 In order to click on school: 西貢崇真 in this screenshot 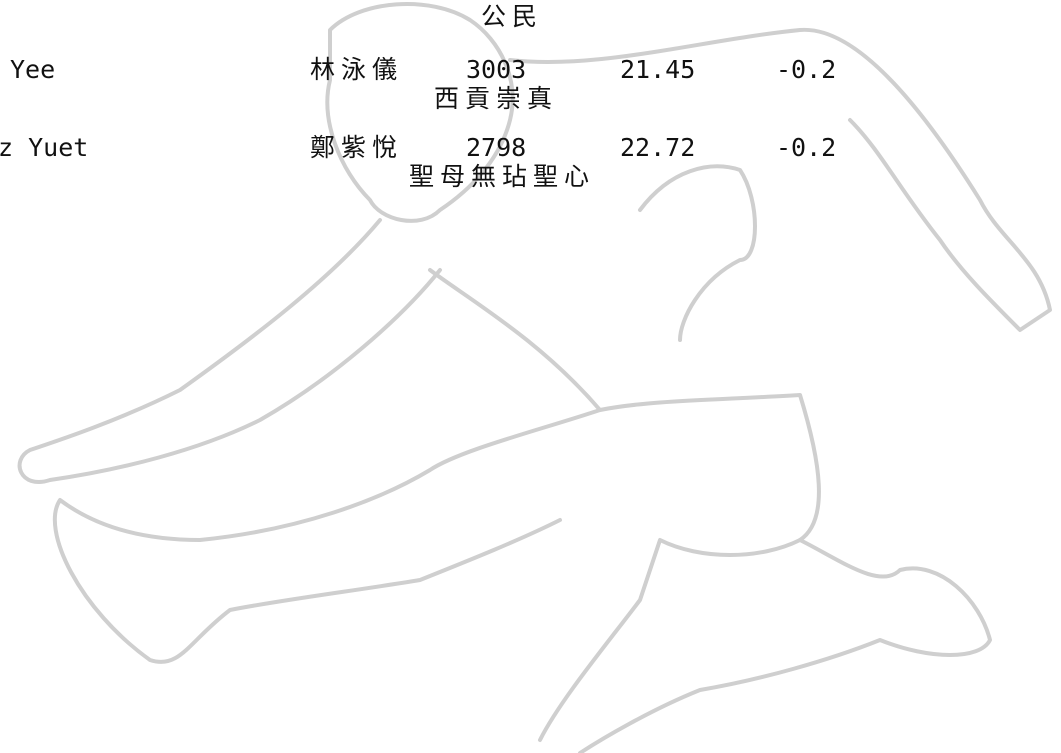, I will do `click(496, 98)`.